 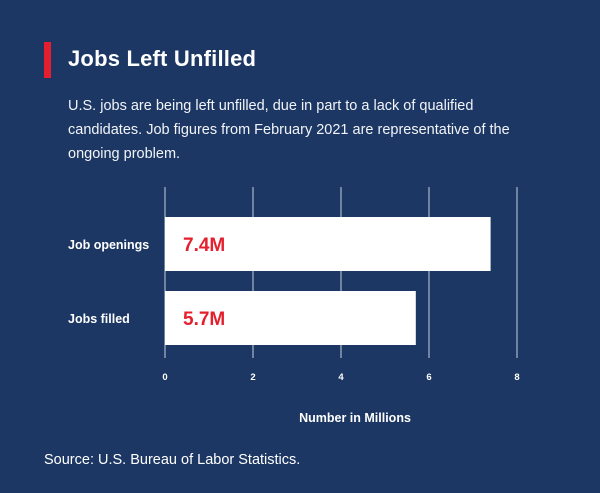 I want to click on source-note: Source: U.S. Bureau of Labor Statistics., so click(x=172, y=460).